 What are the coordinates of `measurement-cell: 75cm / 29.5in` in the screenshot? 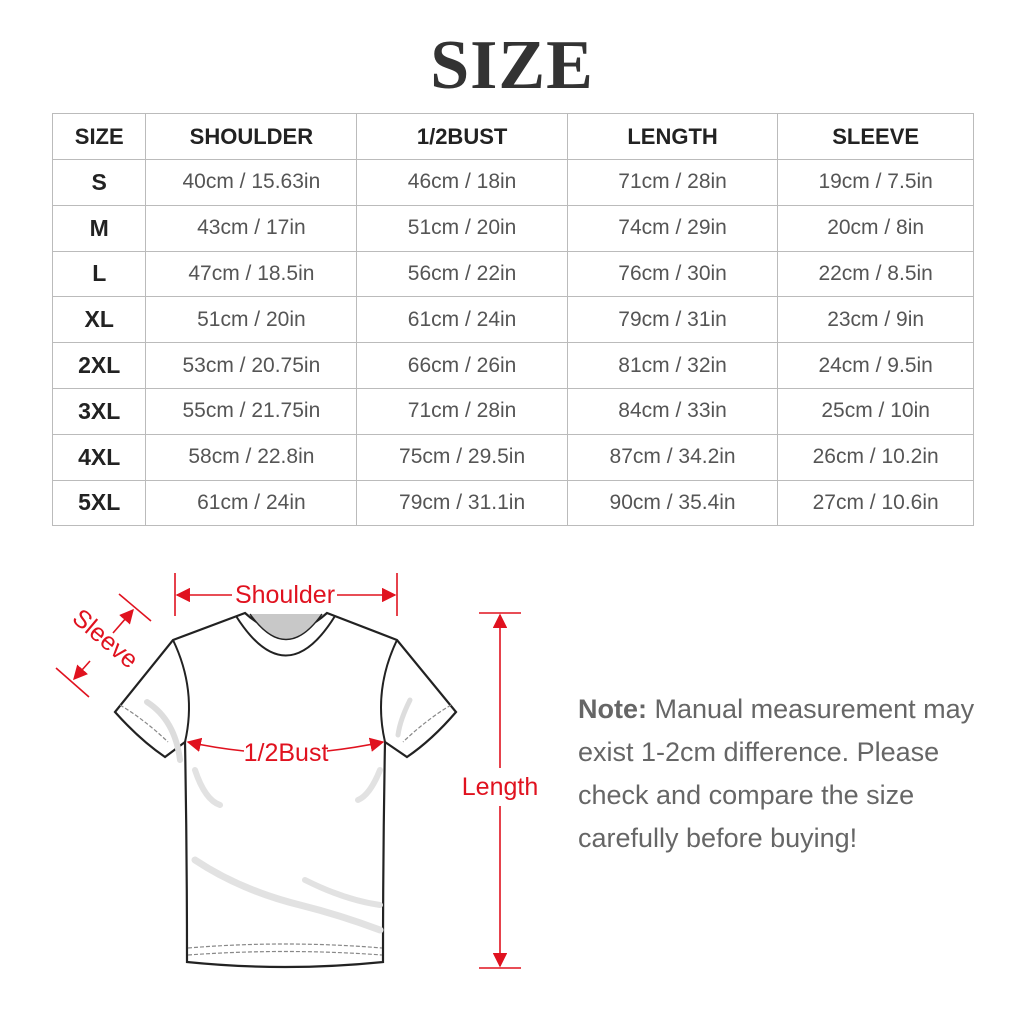 It's located at (462, 457).